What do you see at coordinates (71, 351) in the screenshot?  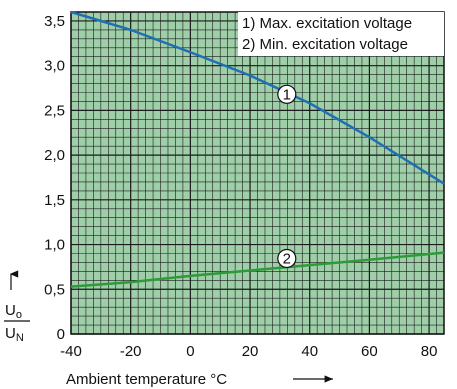 I see `x-tick-label: -40` at bounding box center [71, 351].